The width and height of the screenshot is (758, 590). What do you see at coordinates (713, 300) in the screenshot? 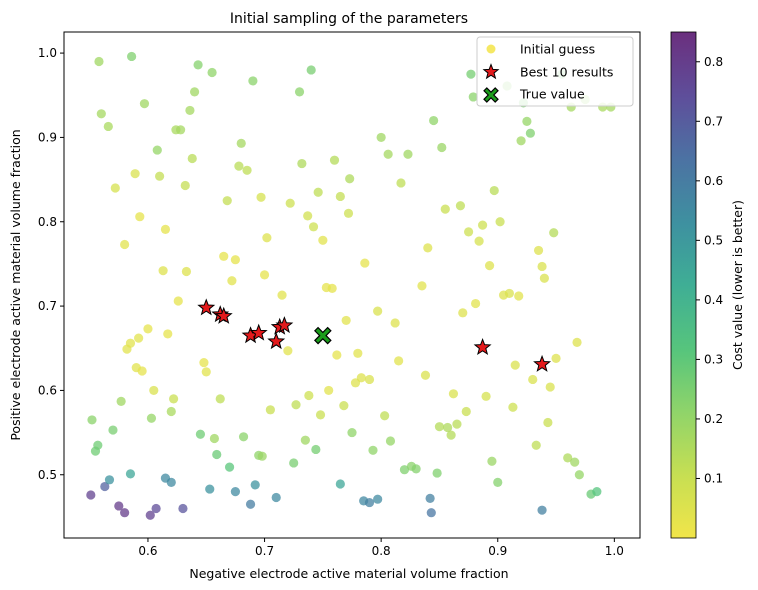
I see `colorbar-tick-label: 0.4` at bounding box center [713, 300].